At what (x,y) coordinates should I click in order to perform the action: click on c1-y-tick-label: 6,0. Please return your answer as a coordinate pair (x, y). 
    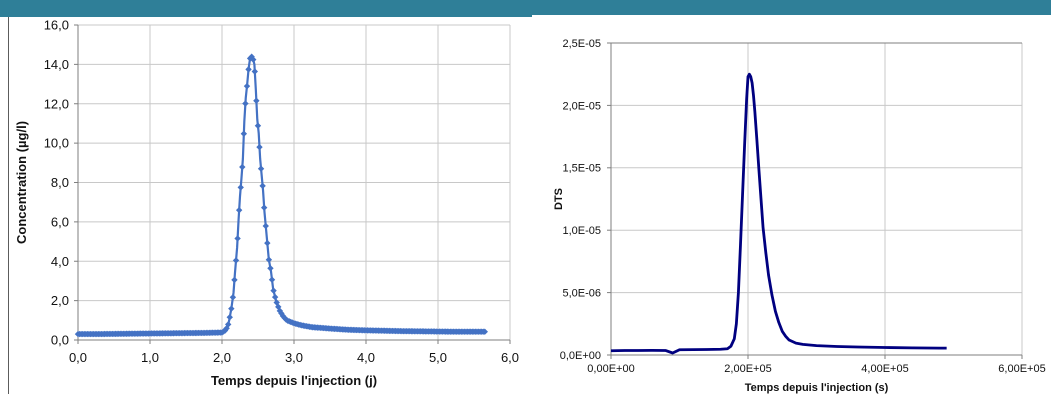
    Looking at the image, I should click on (60, 221).